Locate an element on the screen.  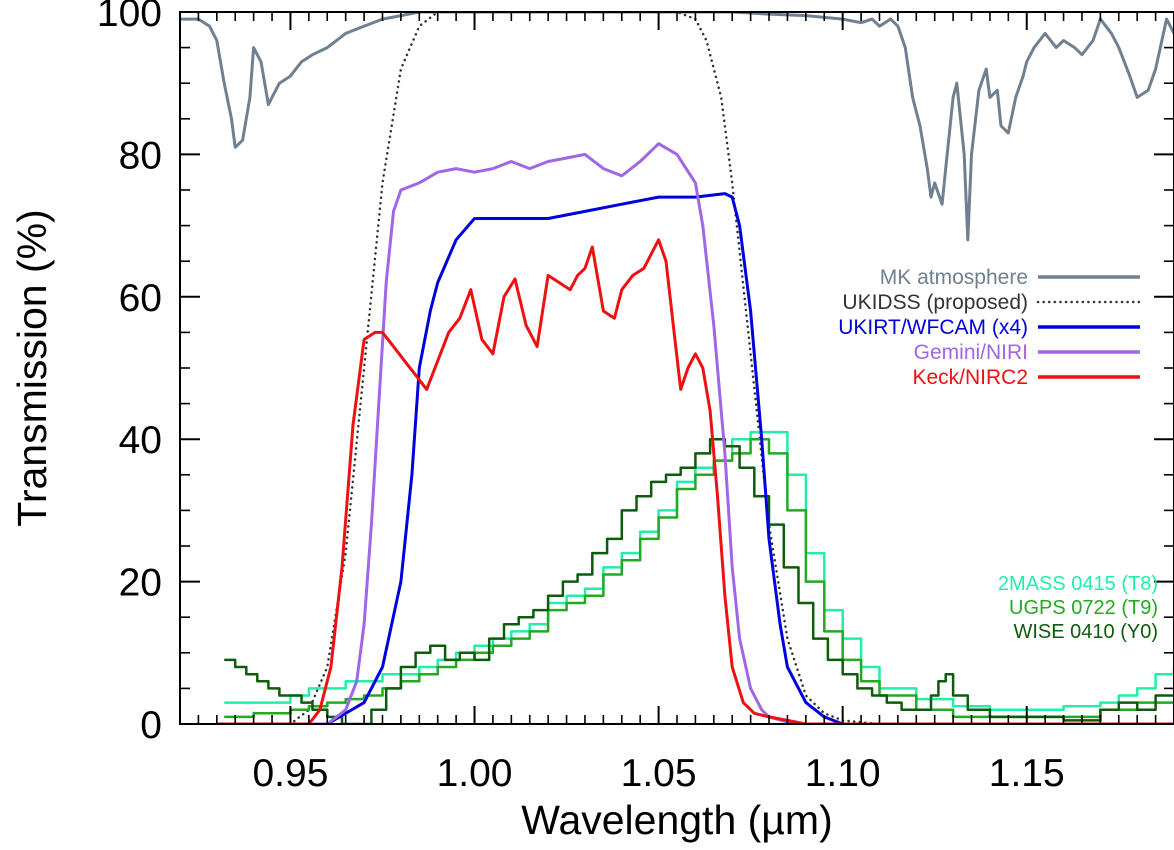
legend-label-ukirt-wfcam-x4: UKIRT/WFCAM (x4) is located at coordinates (933, 327).